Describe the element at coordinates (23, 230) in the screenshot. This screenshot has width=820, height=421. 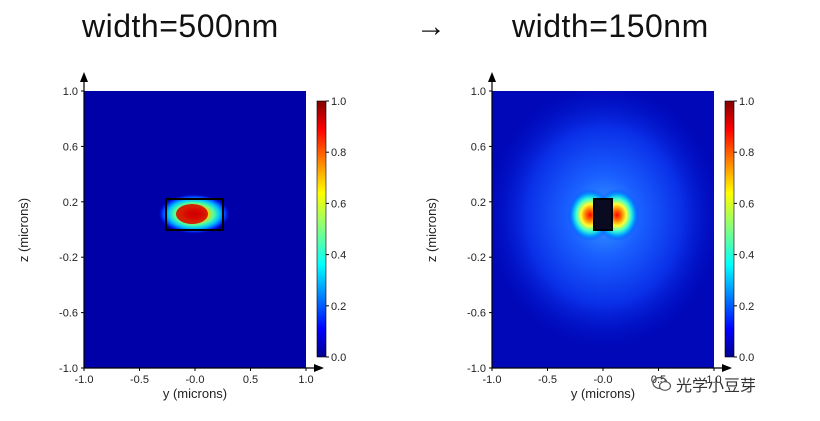
I see `y-axis-label-left: z (microns)` at that location.